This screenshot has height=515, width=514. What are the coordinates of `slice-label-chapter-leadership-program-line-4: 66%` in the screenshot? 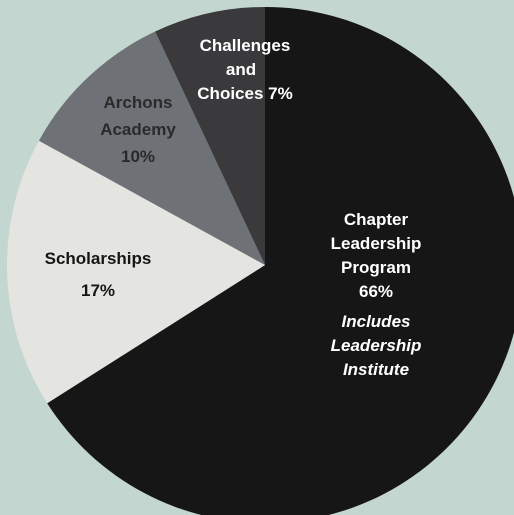 It's located at (376, 291).